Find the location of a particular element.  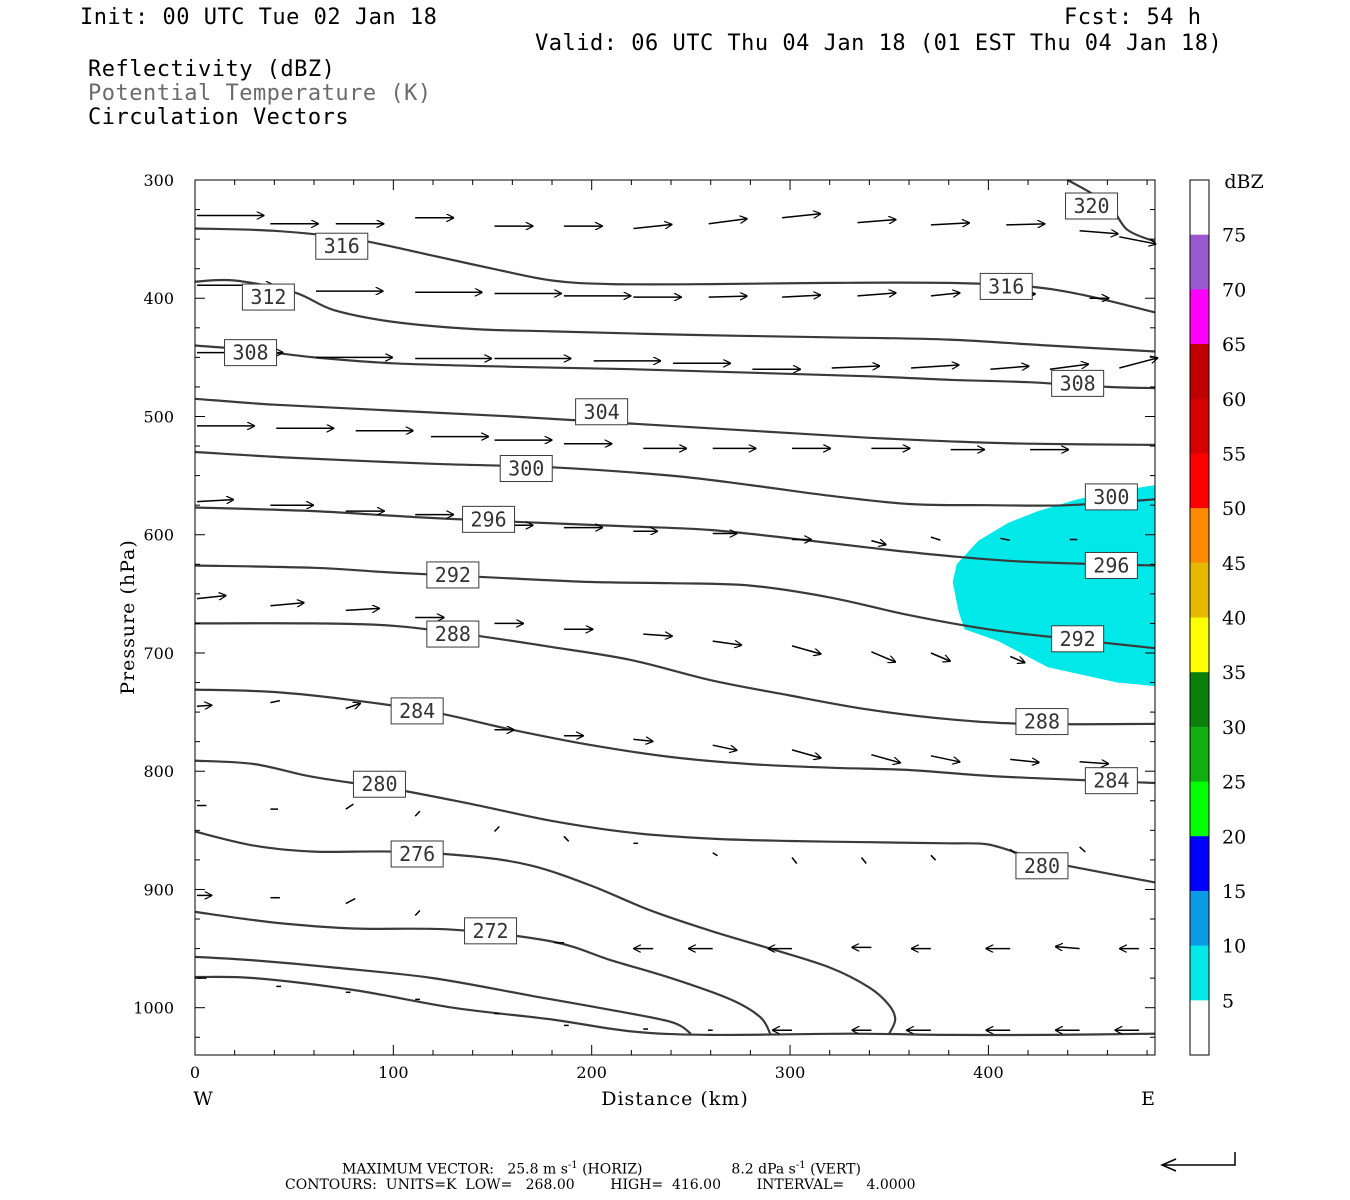

vert-value: 8.2 dPa s is located at coordinates (763, 1169).